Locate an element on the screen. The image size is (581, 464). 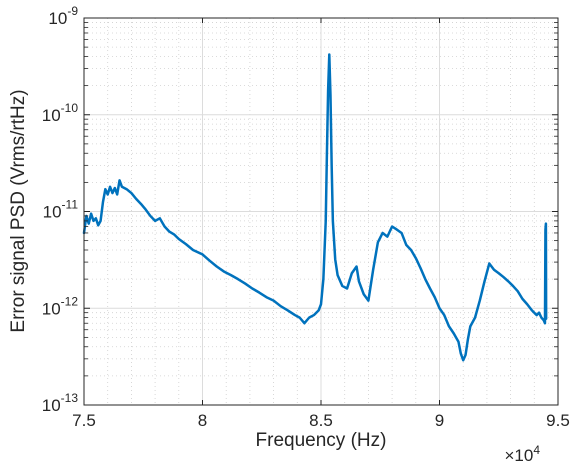
x-axis-label: Frequency (Hz) is located at coordinates (321, 440).